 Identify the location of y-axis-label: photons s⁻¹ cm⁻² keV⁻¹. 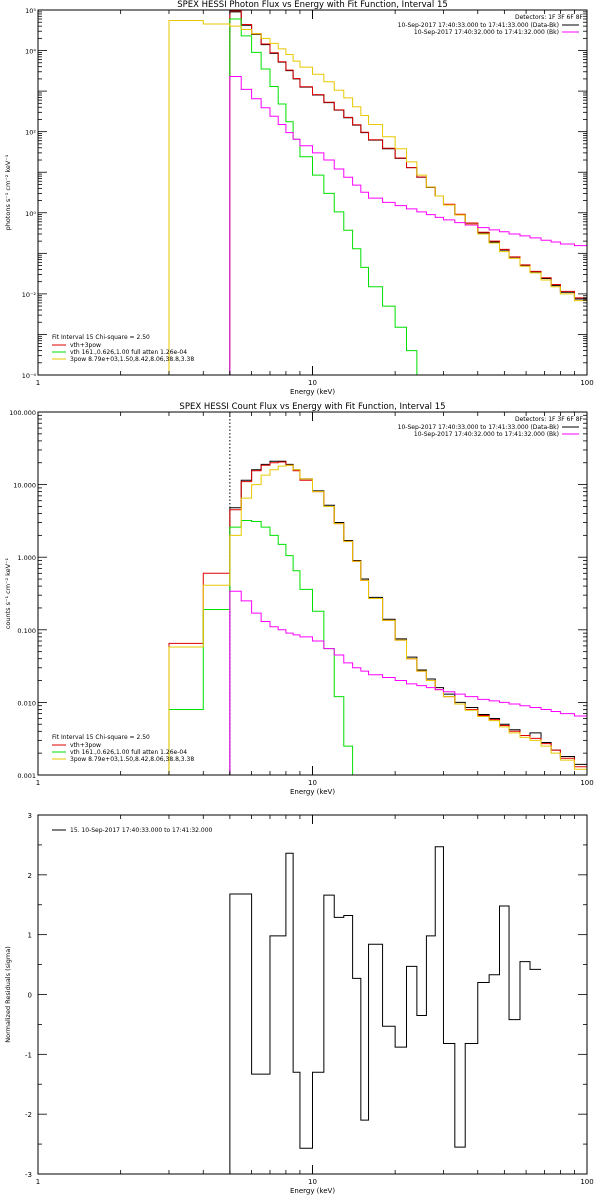
(8, 192).